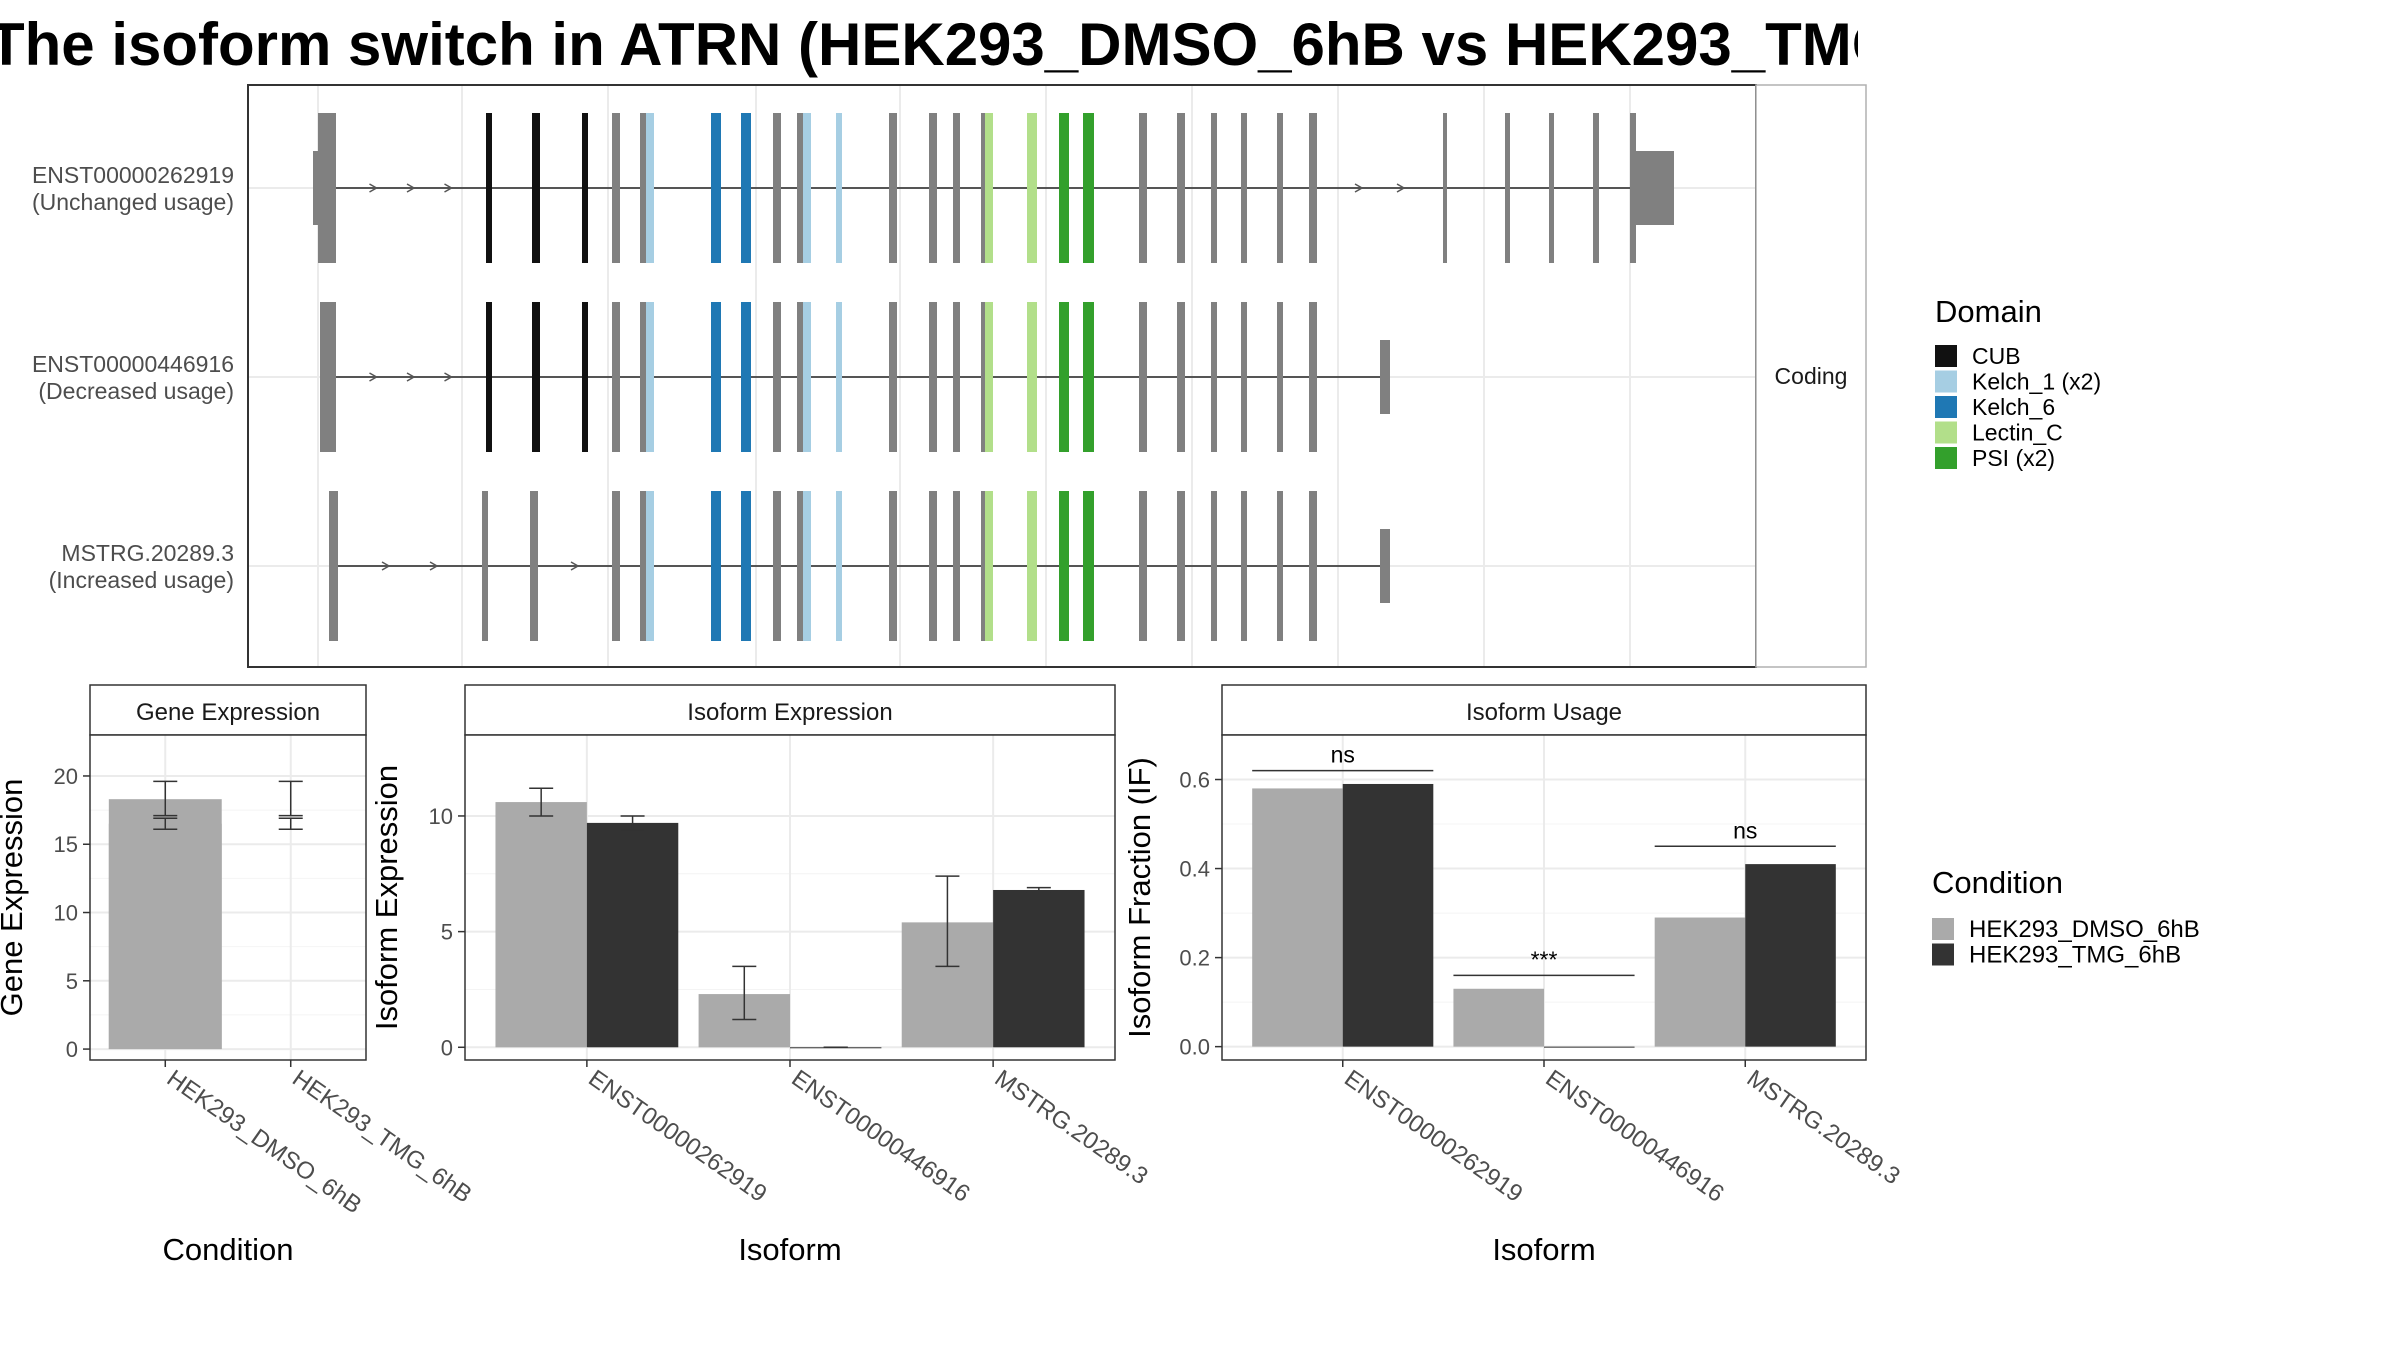 This screenshot has width=2400, height=1350. Describe the element at coordinates (141, 580) in the screenshot. I see `transcript-usage-label: (Increased usage)` at that location.